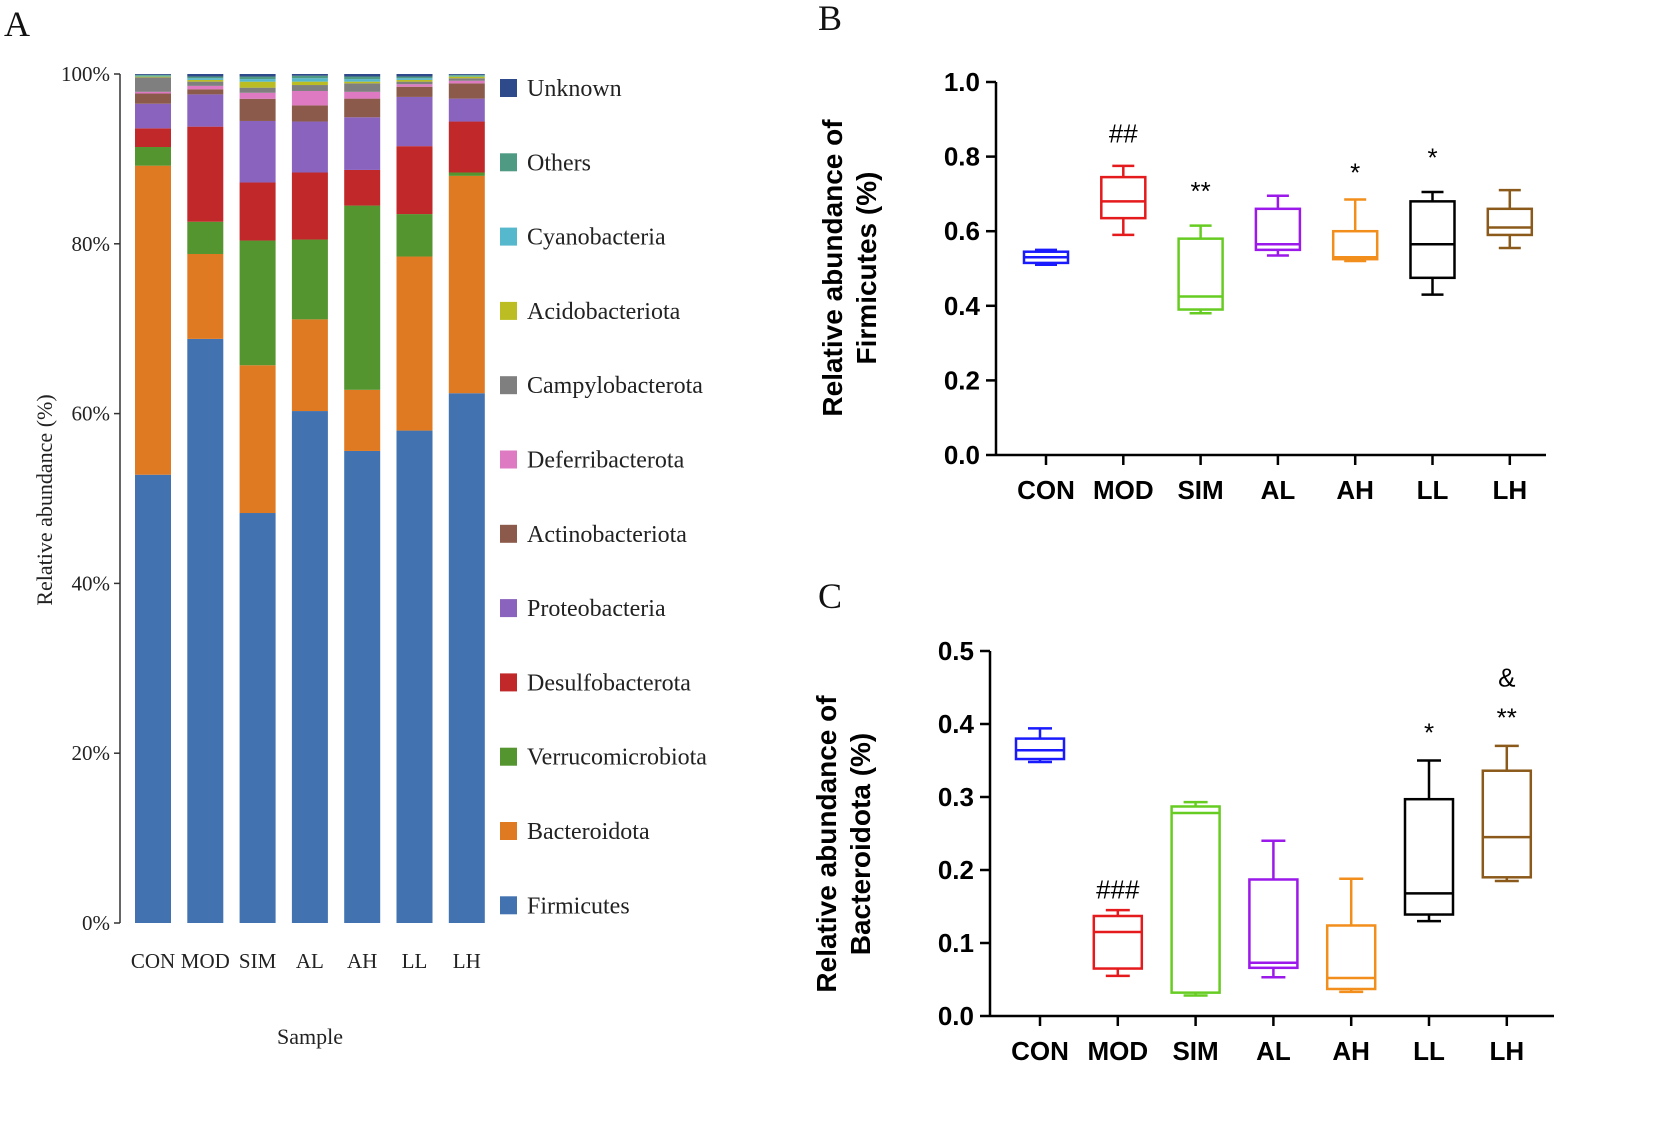 The width and height of the screenshot is (1659, 1125). Describe the element at coordinates (414, 676) in the screenshot. I see `bar-ll-firmicutes` at that location.